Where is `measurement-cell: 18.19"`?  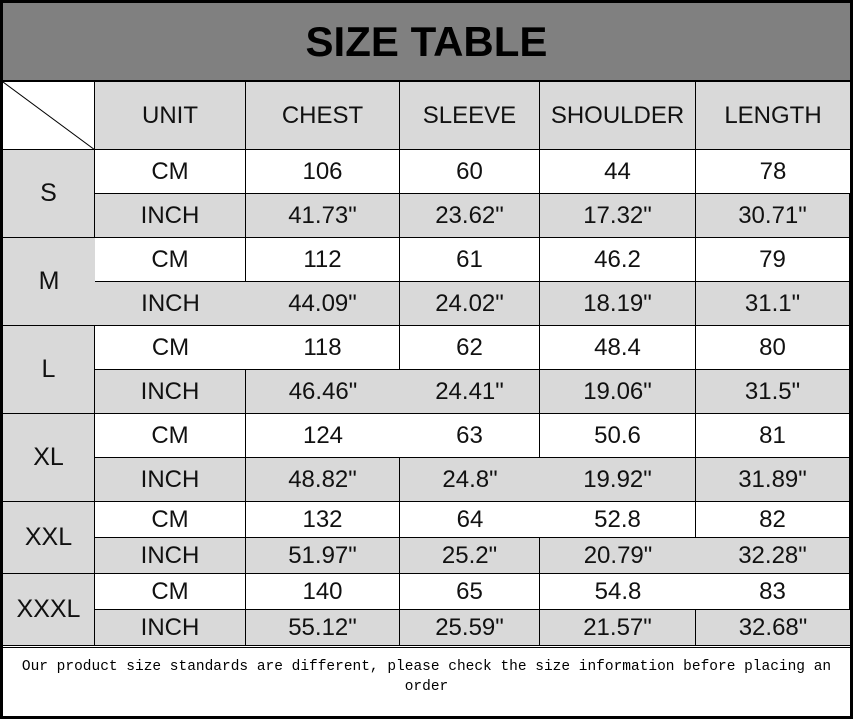
measurement-cell: 18.19" is located at coordinates (618, 304).